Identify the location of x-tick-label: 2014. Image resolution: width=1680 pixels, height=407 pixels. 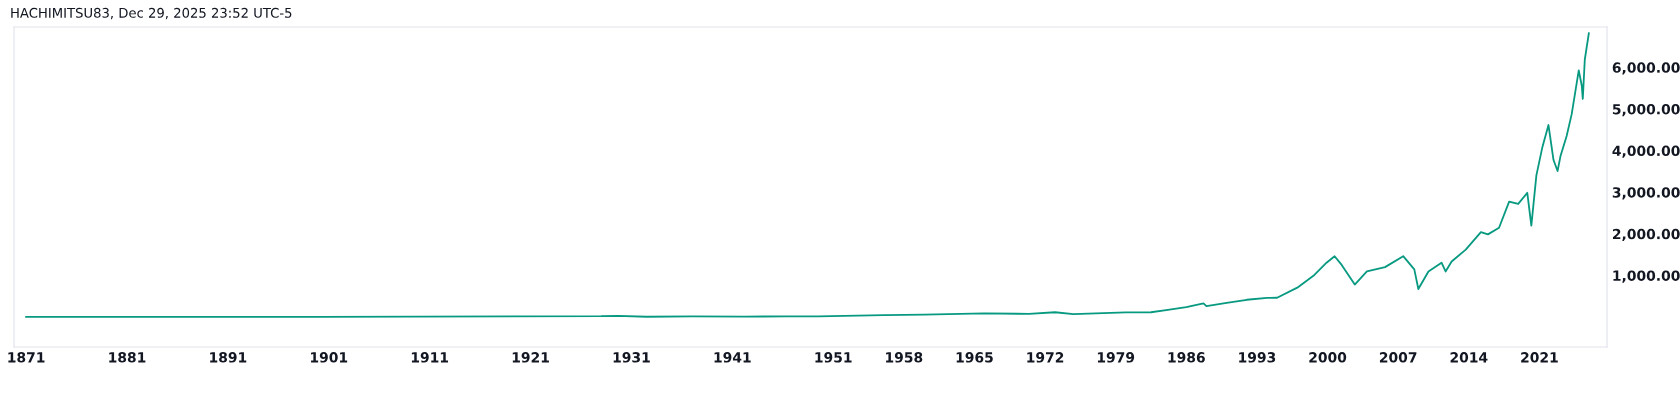
(1469, 357).